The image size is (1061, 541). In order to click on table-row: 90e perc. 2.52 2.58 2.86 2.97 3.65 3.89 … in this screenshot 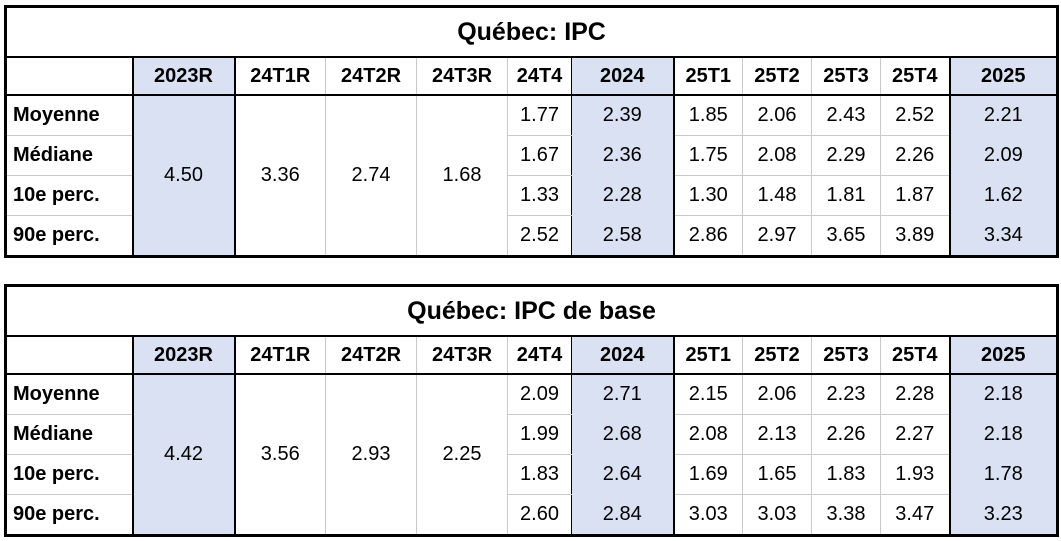, I will do `click(532, 236)`.